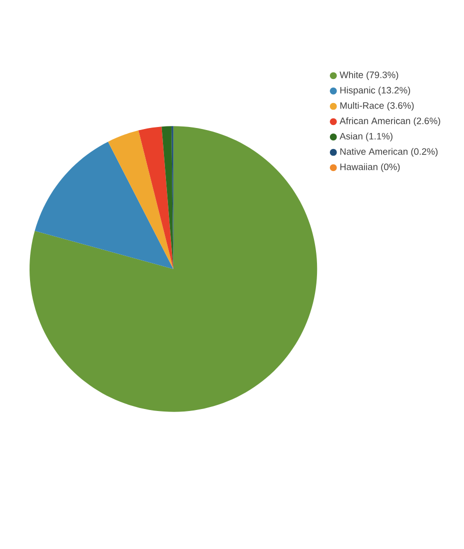 The image size is (464, 549). What do you see at coordinates (375, 91) in the screenshot?
I see `legend-label: Hispanic (13.2%)` at bounding box center [375, 91].